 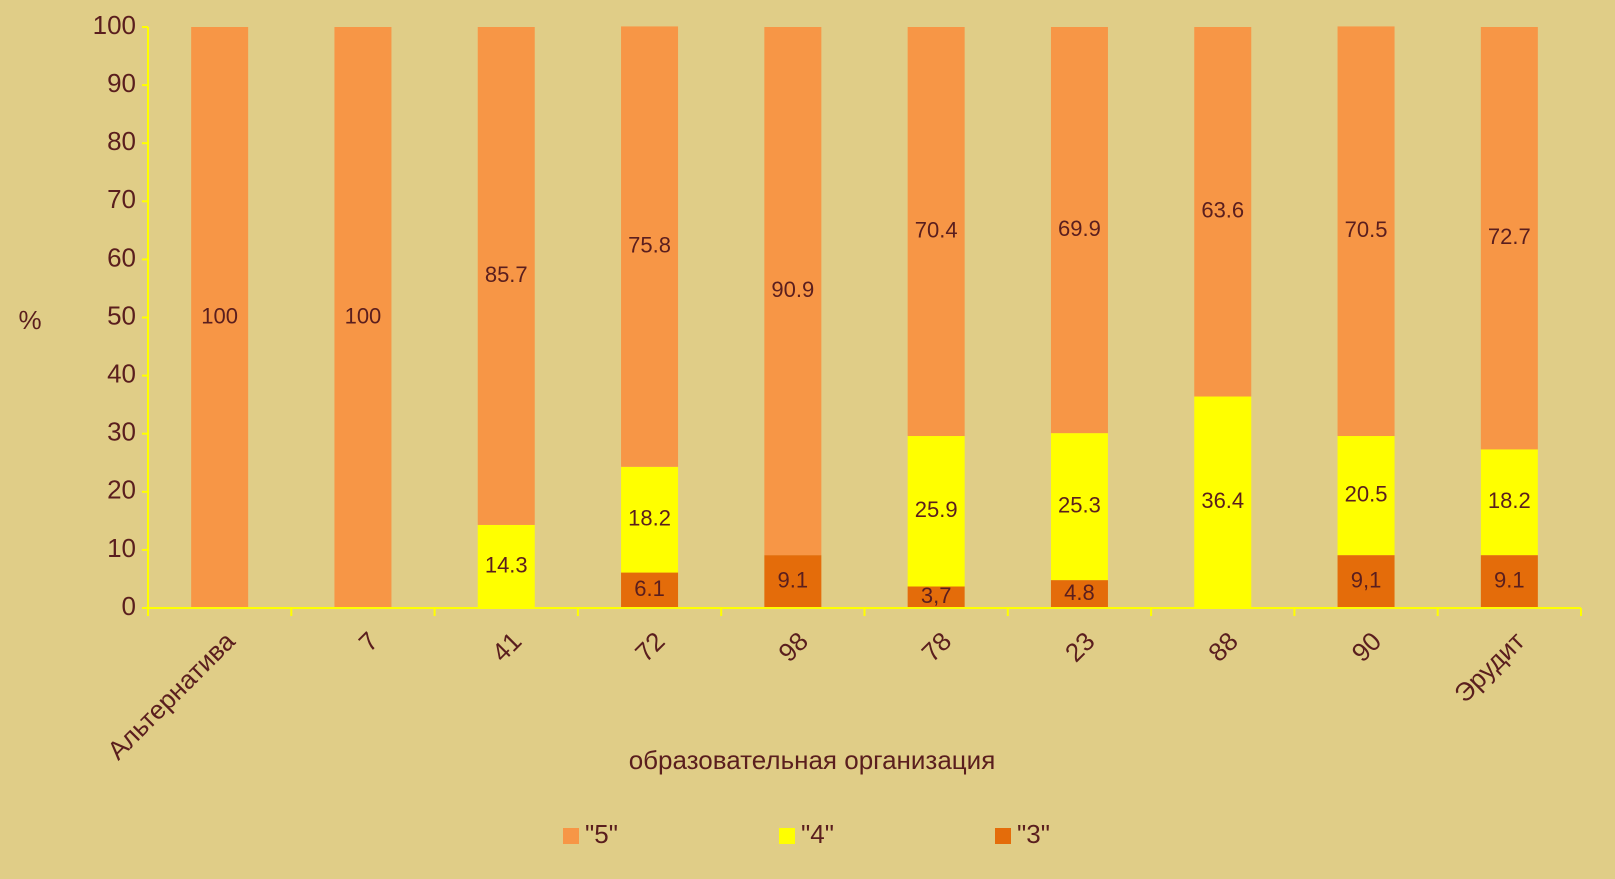 I want to click on data-label: 9,1, so click(x=1366, y=579).